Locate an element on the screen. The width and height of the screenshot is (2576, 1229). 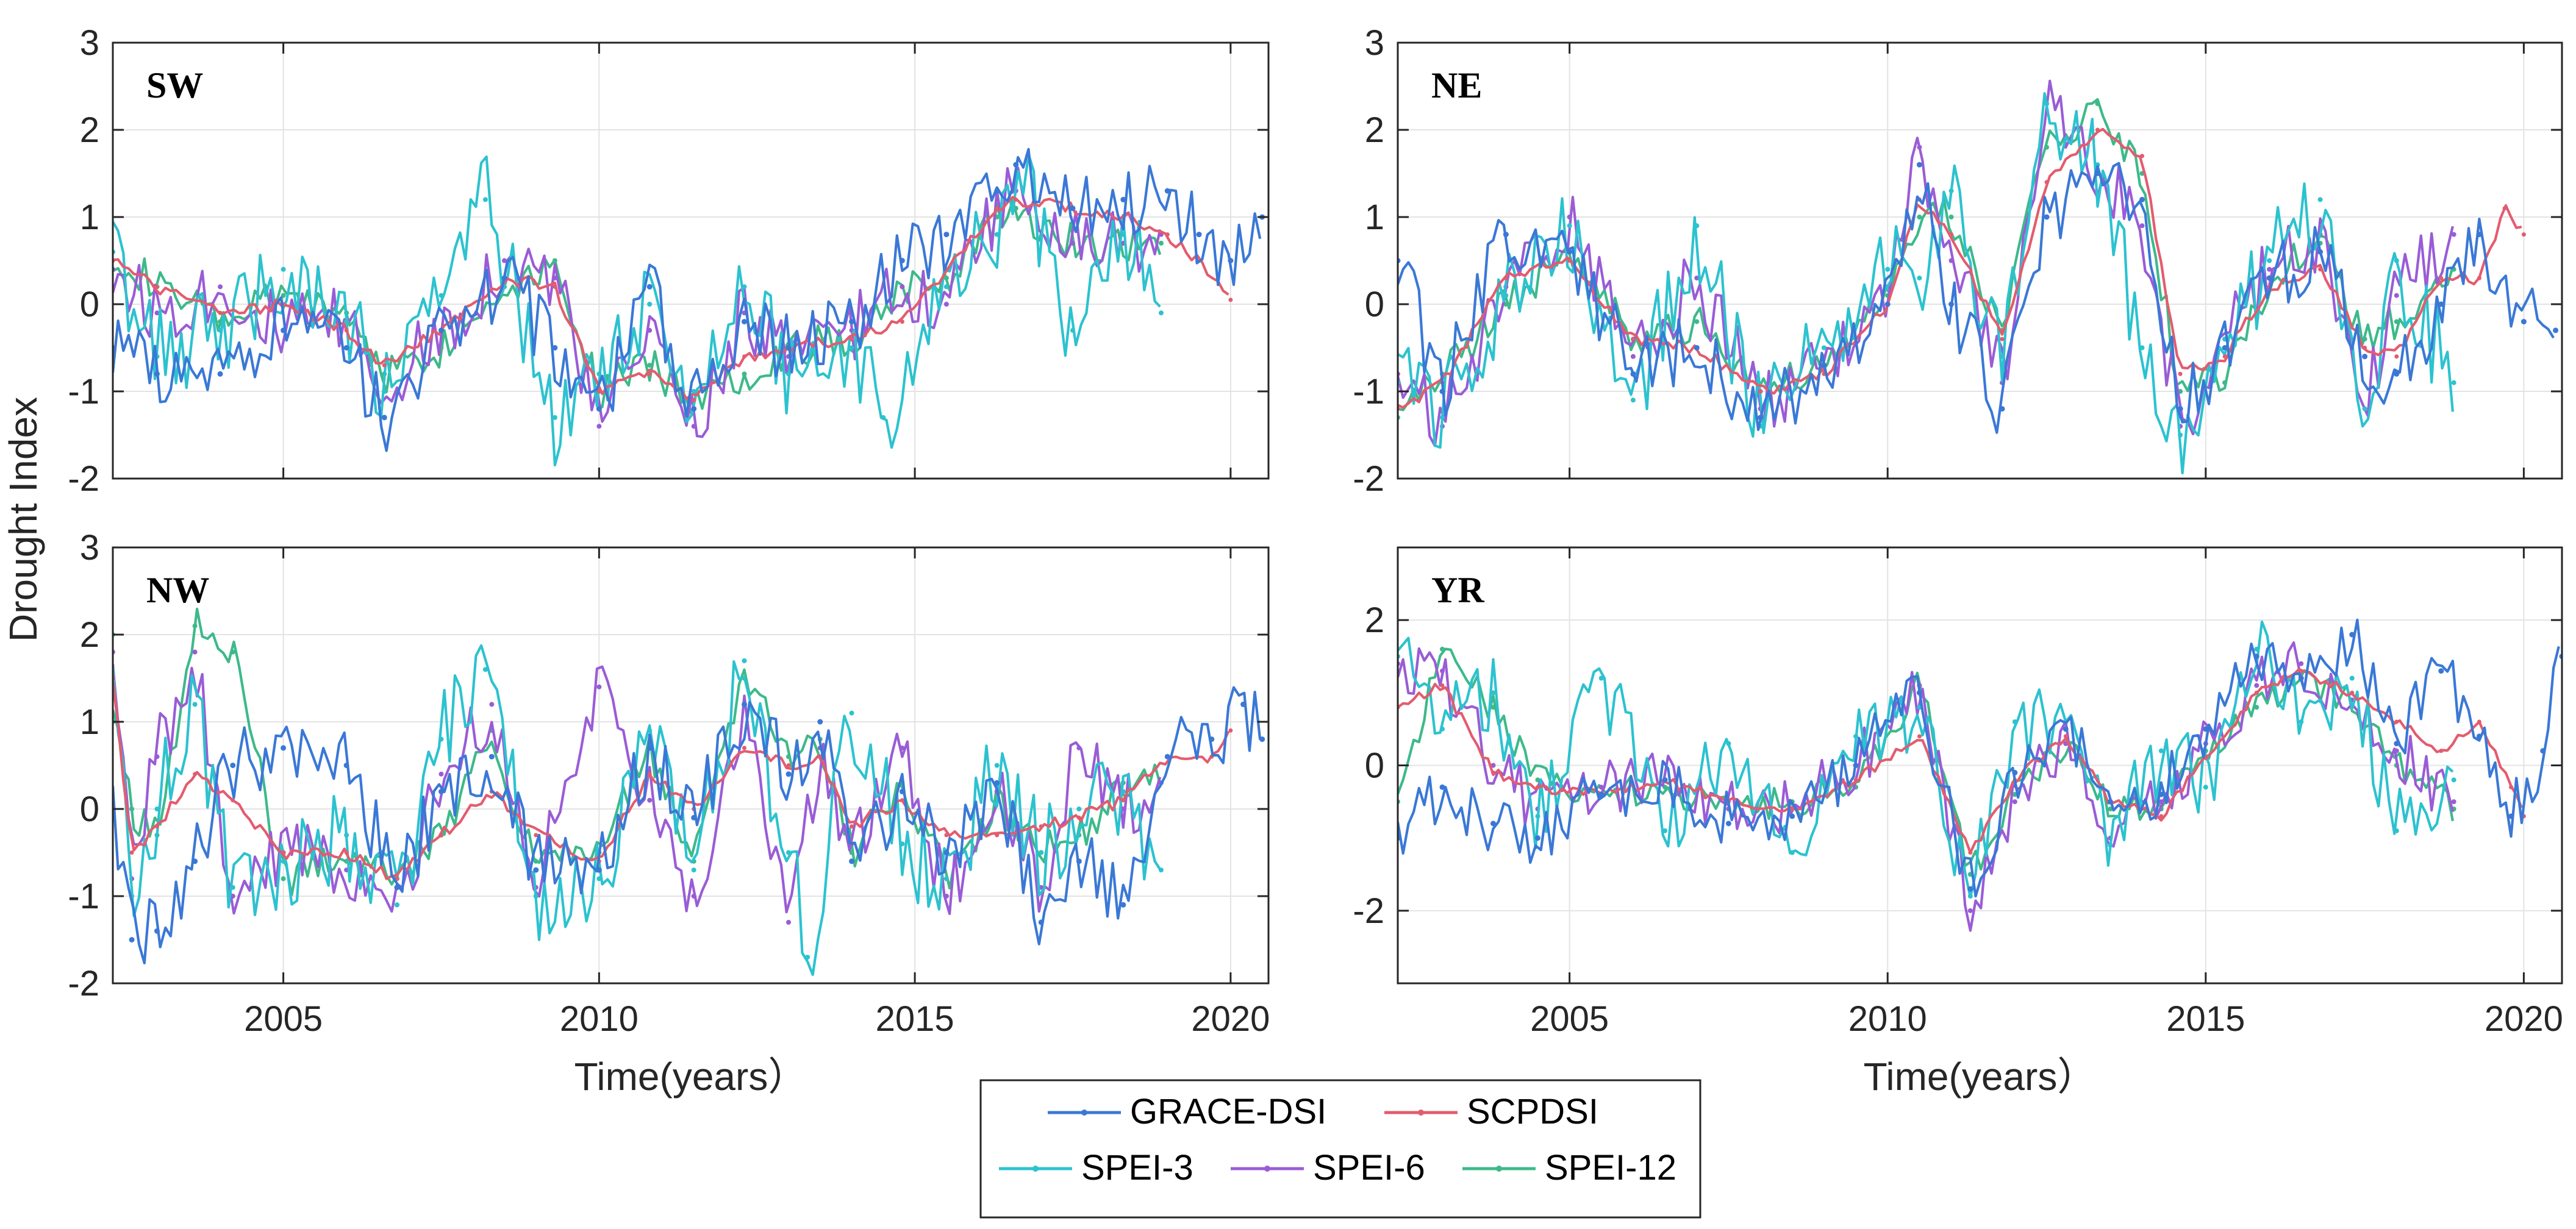
series-line-grace-dsi is located at coordinates (688, 300).